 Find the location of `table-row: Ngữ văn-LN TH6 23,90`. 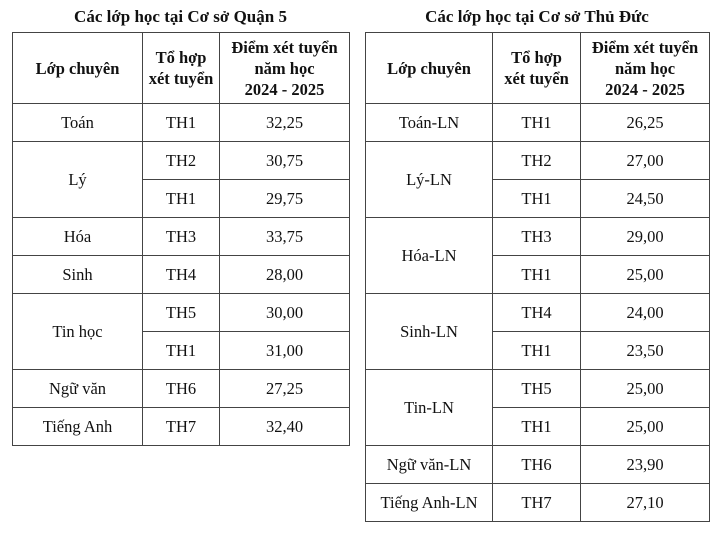

table-row: Ngữ văn-LN TH6 23,90 is located at coordinates (537, 464).